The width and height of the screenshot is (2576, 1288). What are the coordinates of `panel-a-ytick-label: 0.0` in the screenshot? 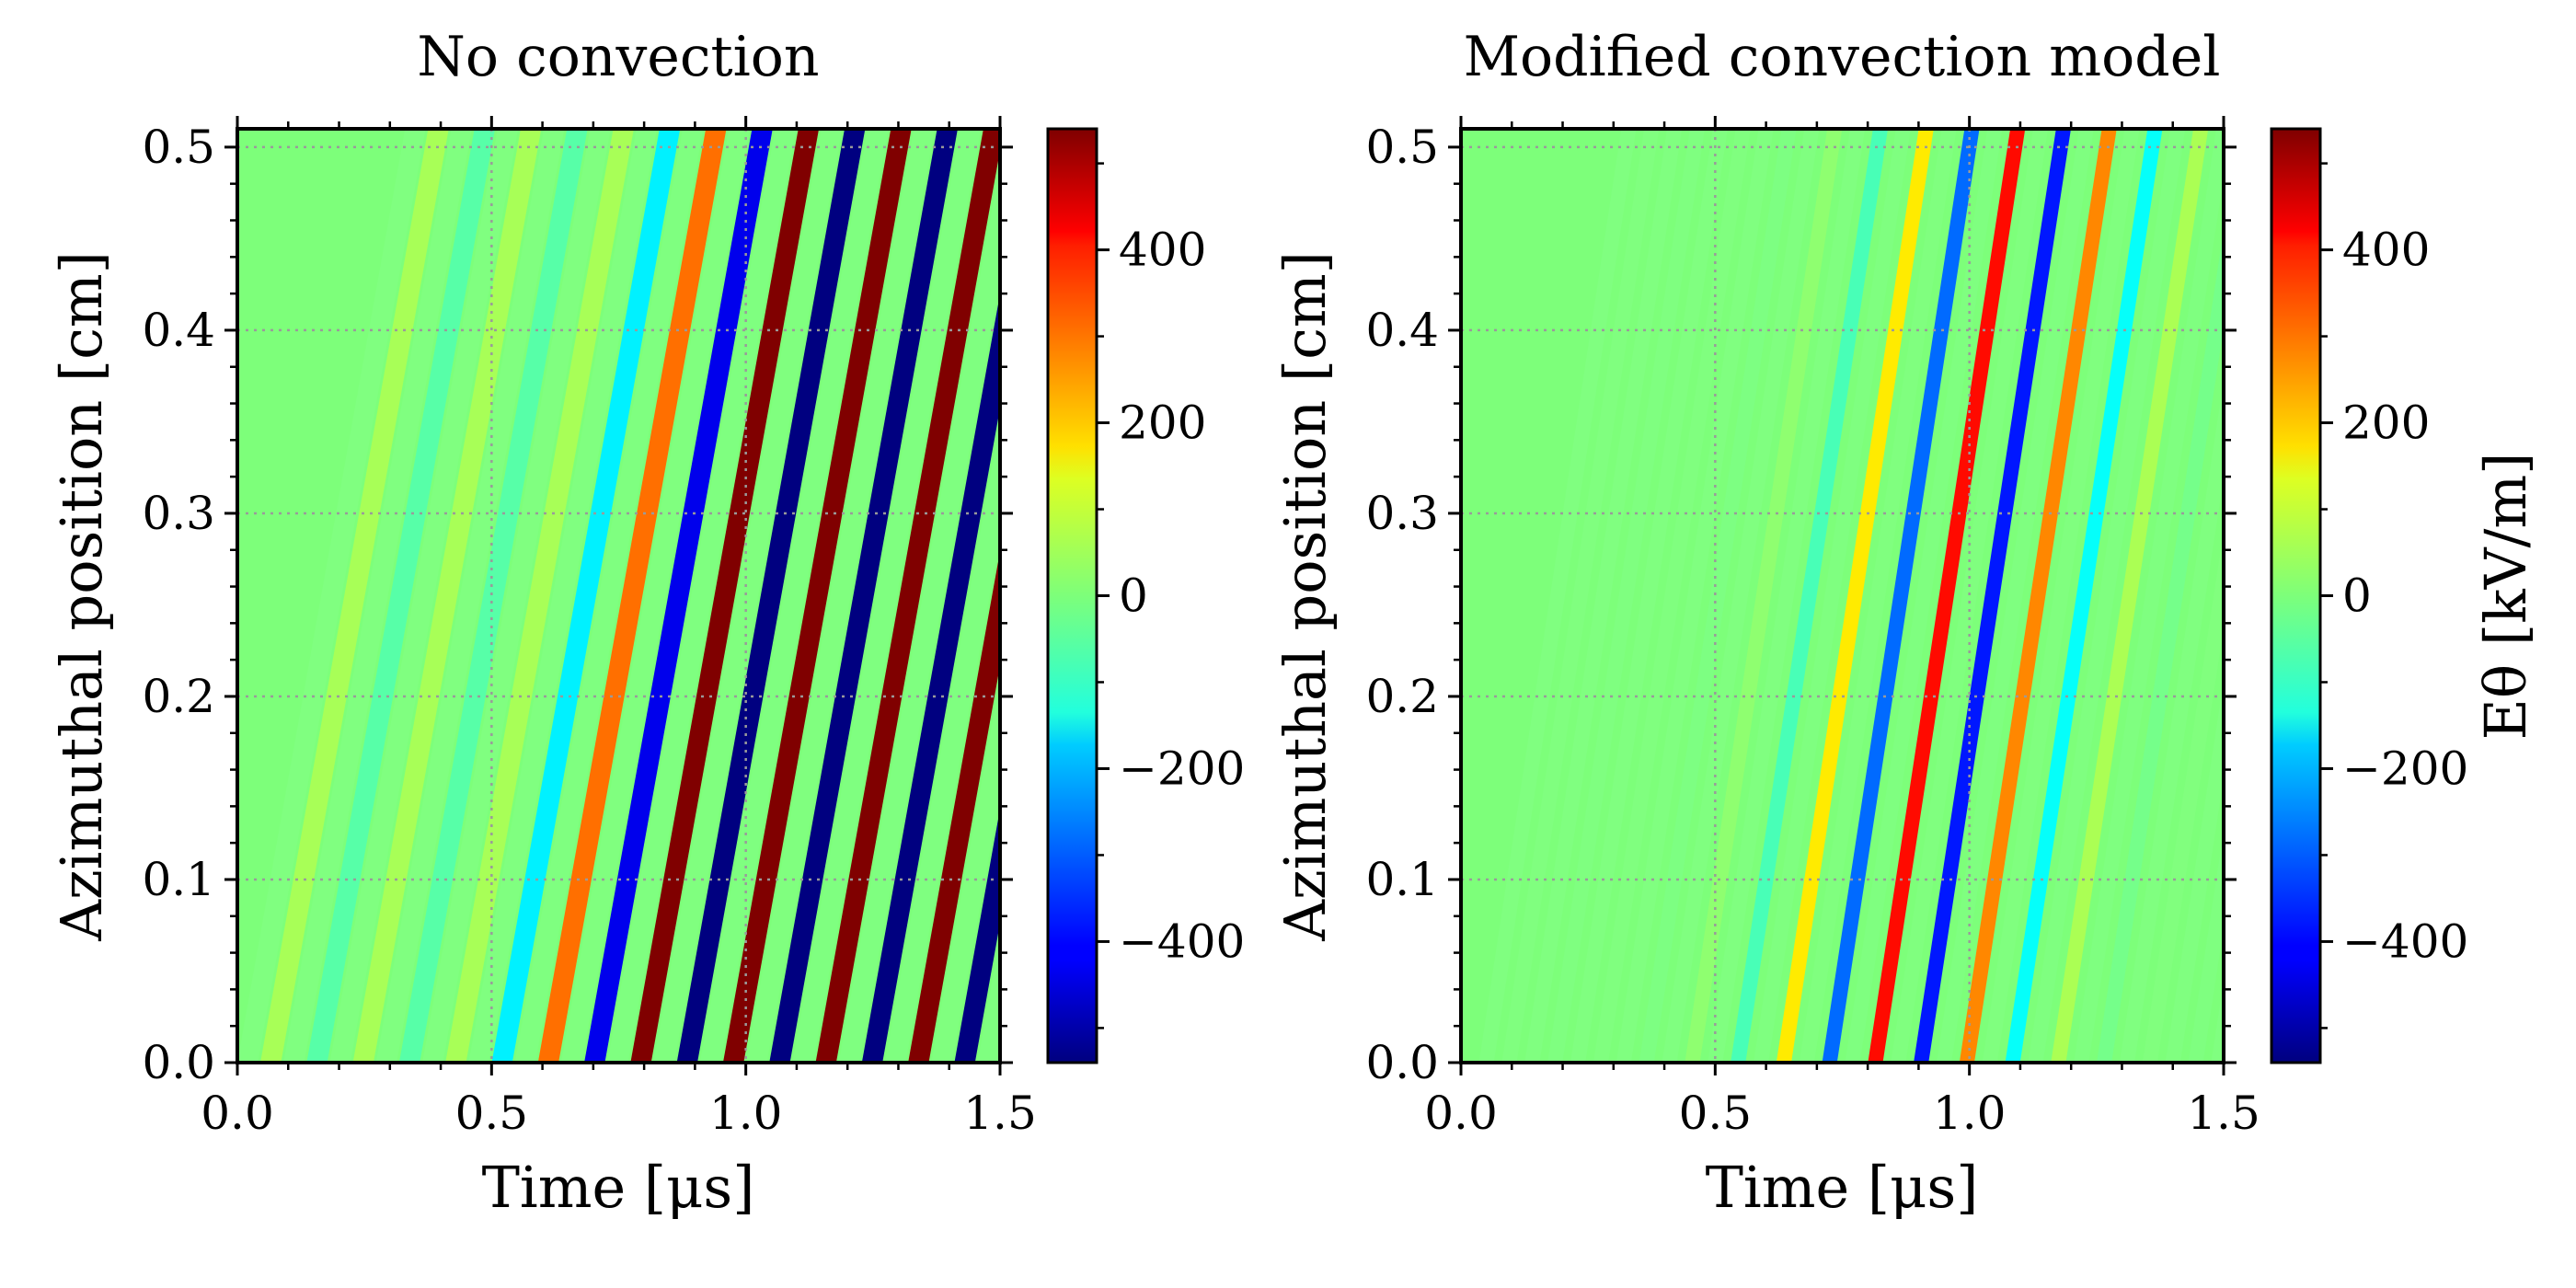 It's located at (178, 1062).